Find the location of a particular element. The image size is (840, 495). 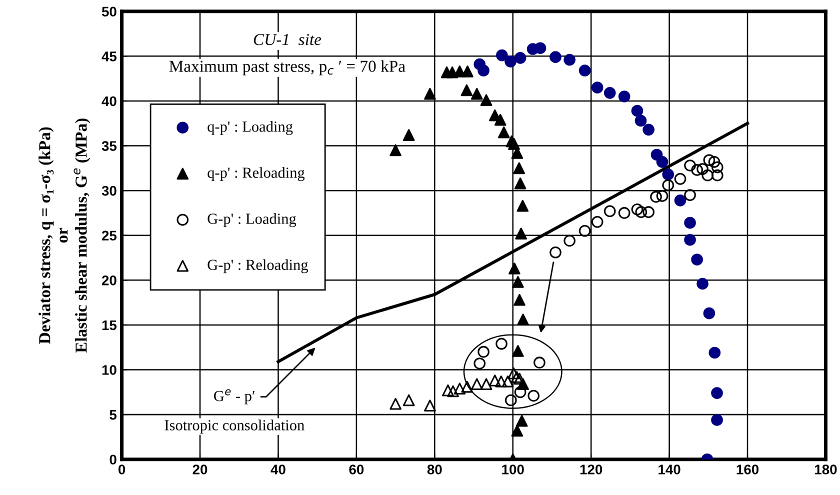

y-tick-label: 5 is located at coordinates (113, 415).